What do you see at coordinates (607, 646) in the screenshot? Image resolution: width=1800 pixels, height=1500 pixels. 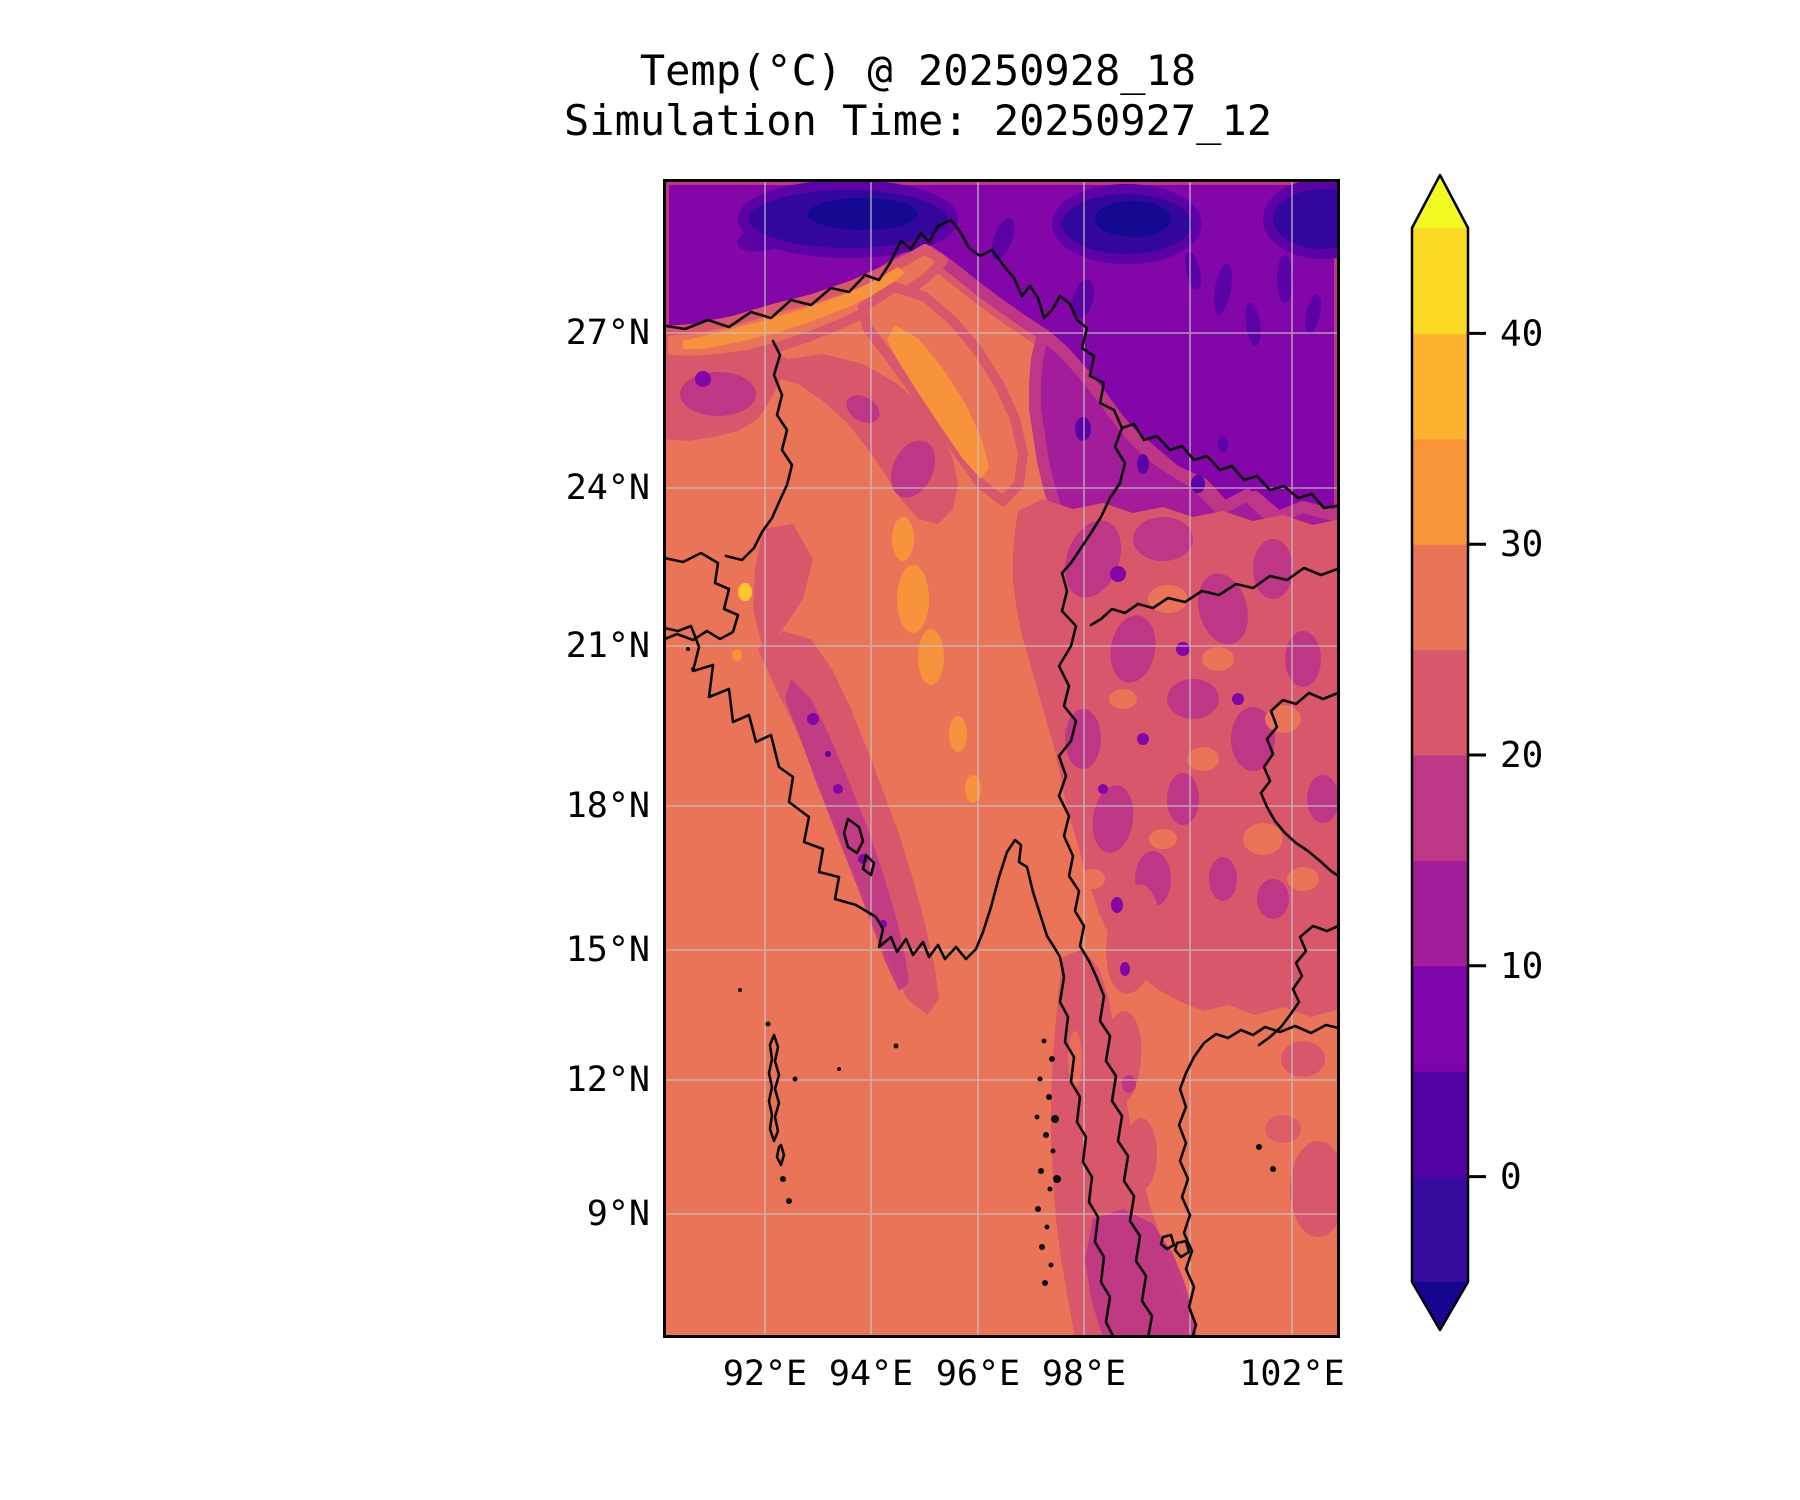 I see `lat-tick-label: 21°N` at bounding box center [607, 646].